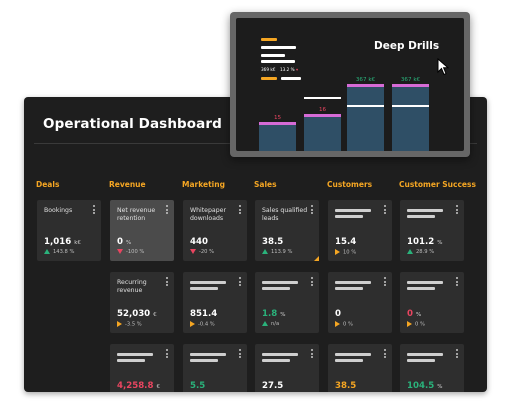  Describe the element at coordinates (285, 214) in the screenshot. I see `kpi-name: Sales qualified leads` at that location.